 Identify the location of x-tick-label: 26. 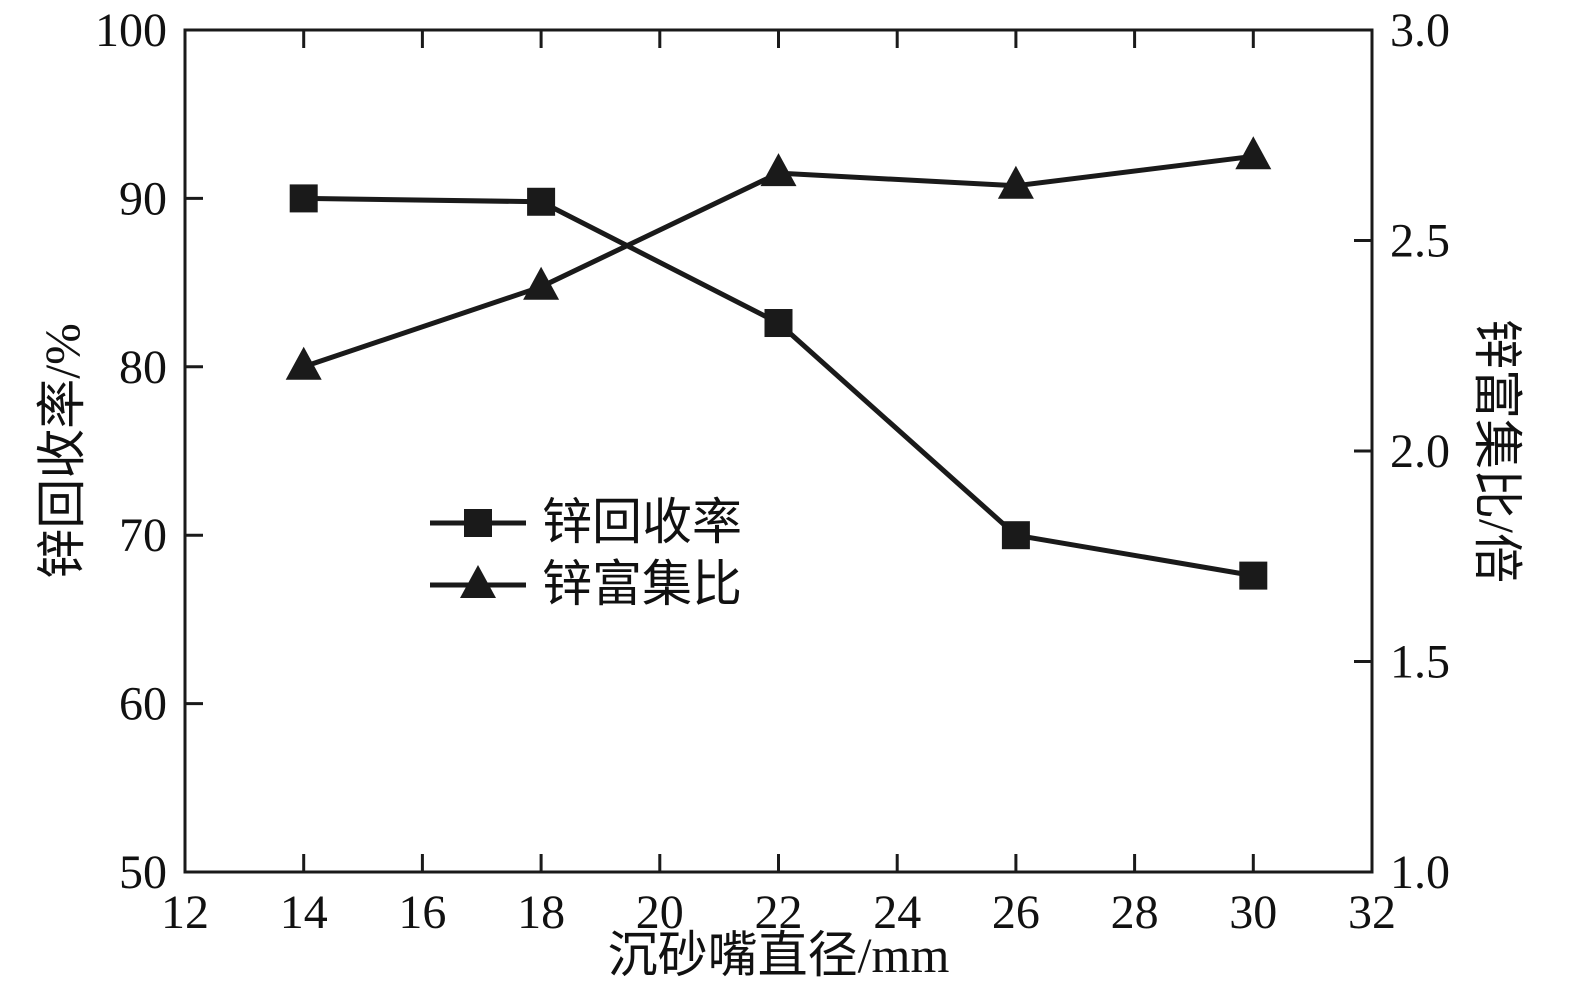
(1016, 912).